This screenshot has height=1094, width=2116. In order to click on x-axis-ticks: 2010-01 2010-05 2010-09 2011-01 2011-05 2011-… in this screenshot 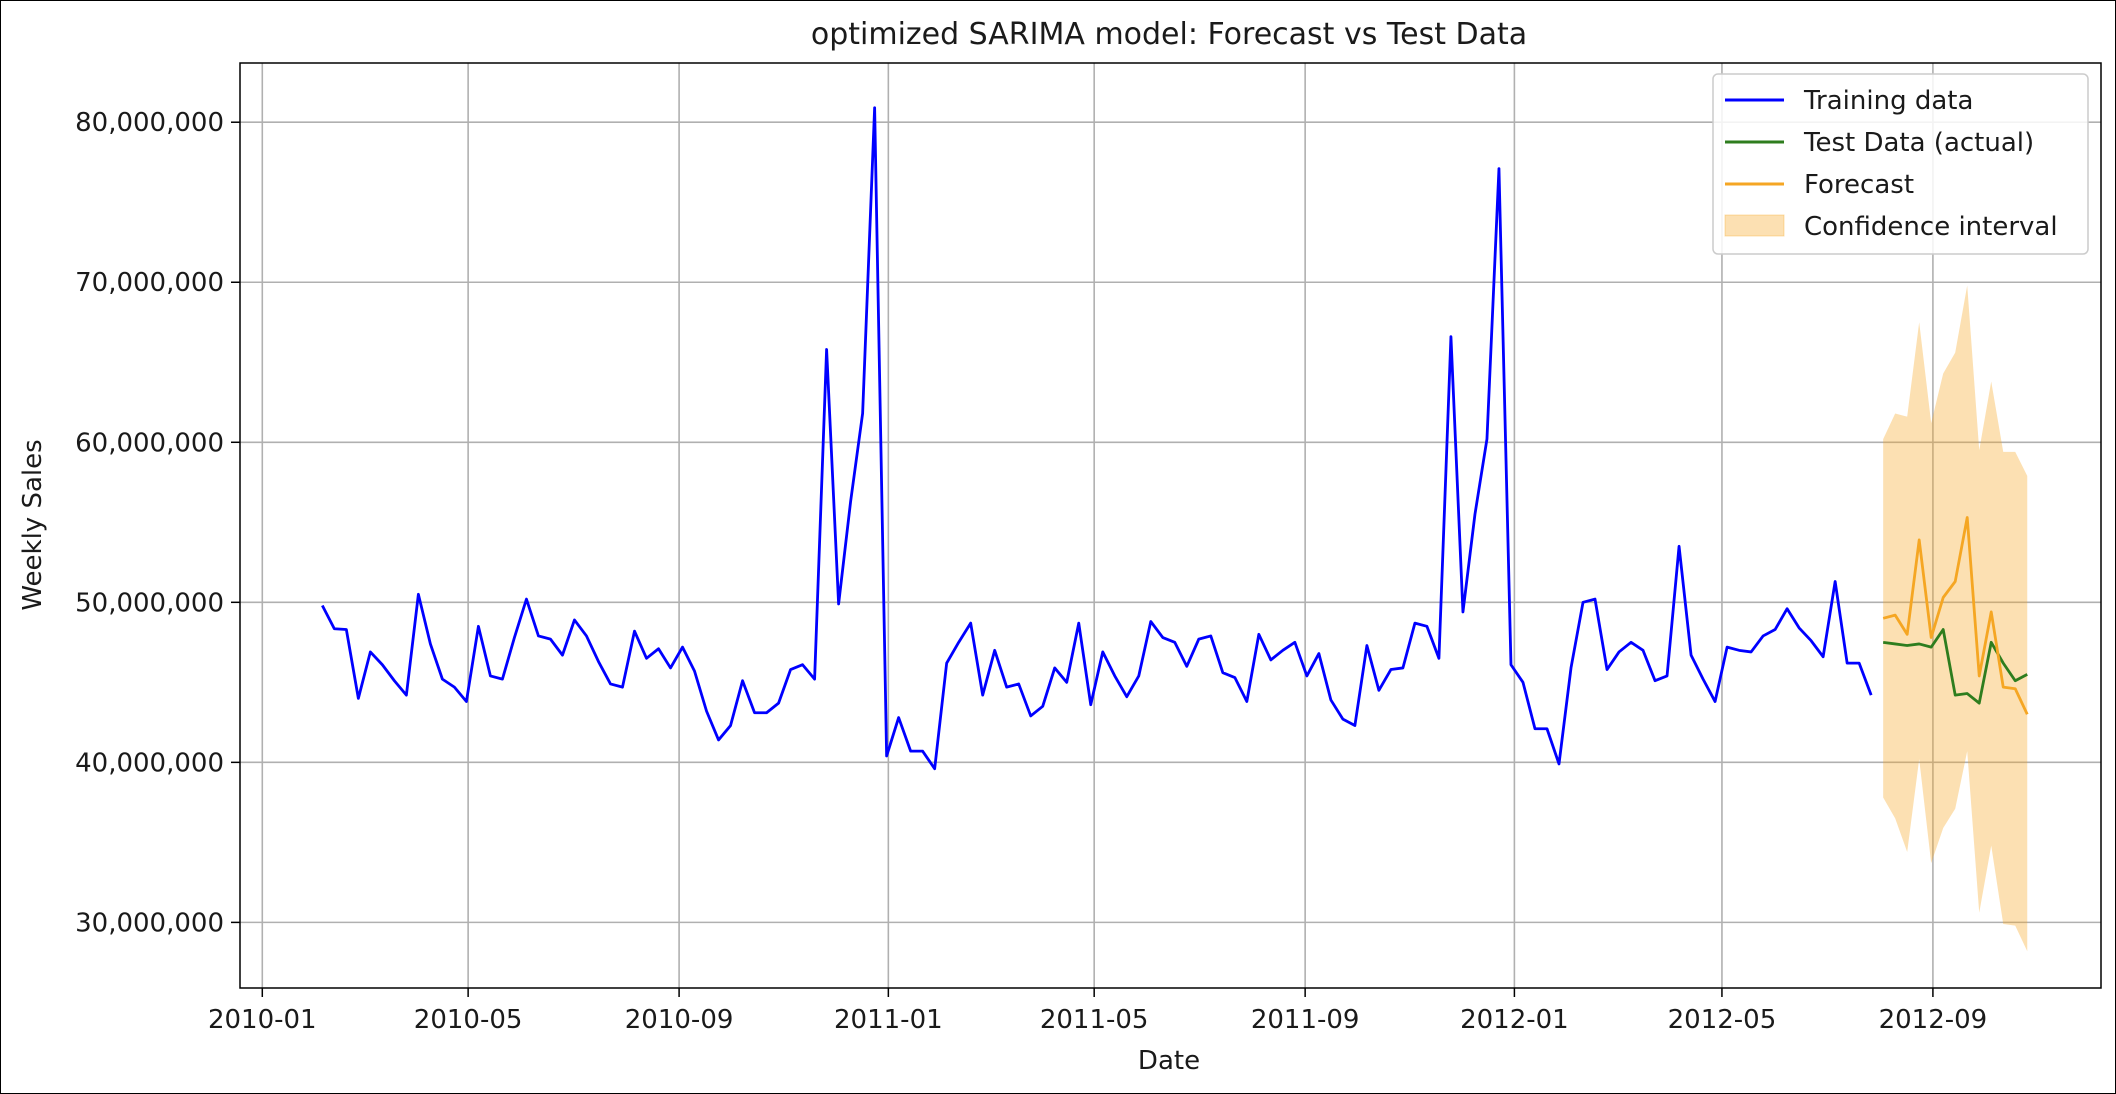, I will do `click(1097, 1011)`.